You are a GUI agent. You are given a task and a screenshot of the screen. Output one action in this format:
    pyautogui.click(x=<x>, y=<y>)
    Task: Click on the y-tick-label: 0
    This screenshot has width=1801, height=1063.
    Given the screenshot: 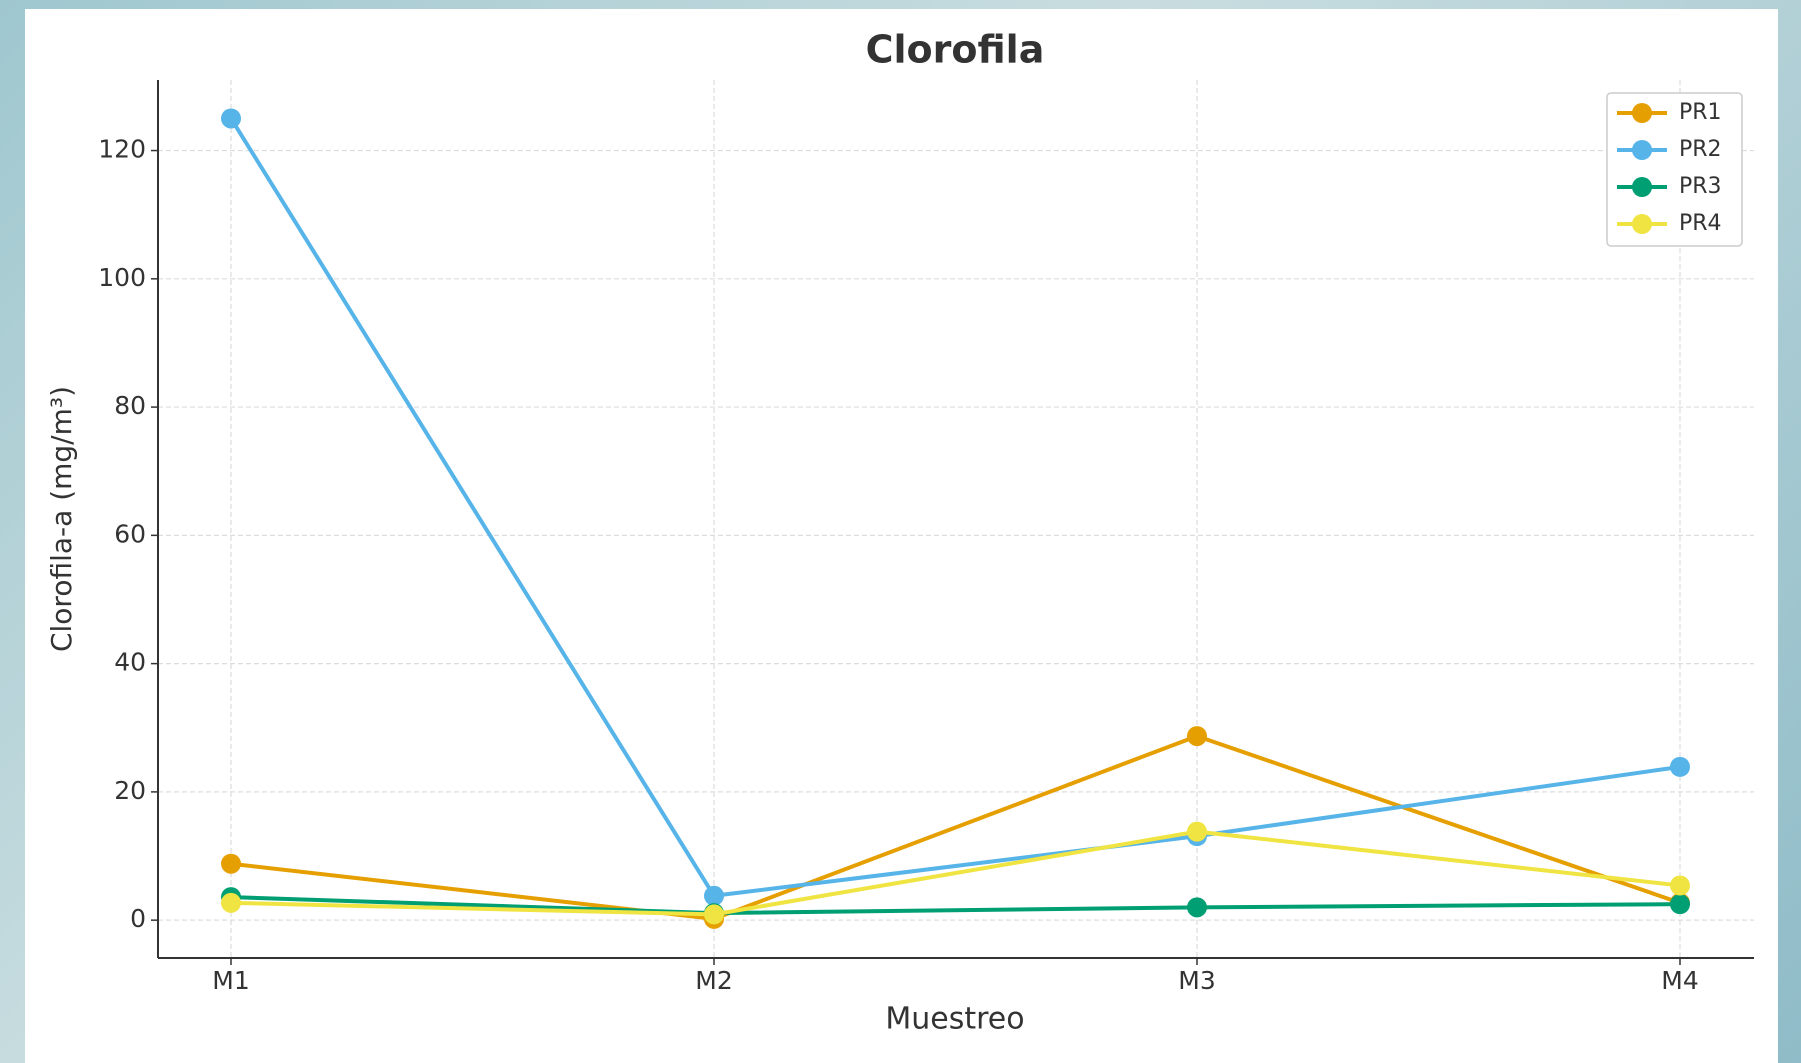 What is the action you would take?
    pyautogui.click(x=138, y=918)
    